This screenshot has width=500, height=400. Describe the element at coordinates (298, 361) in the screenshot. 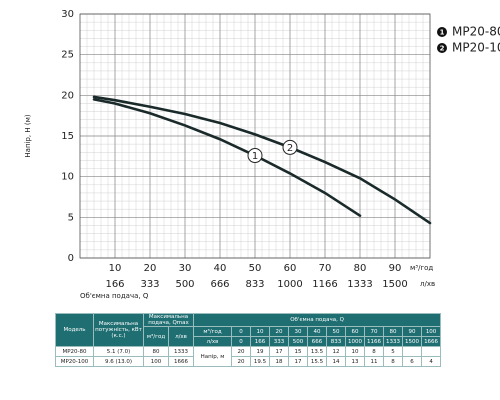

I see `table-cell: 17` at that location.